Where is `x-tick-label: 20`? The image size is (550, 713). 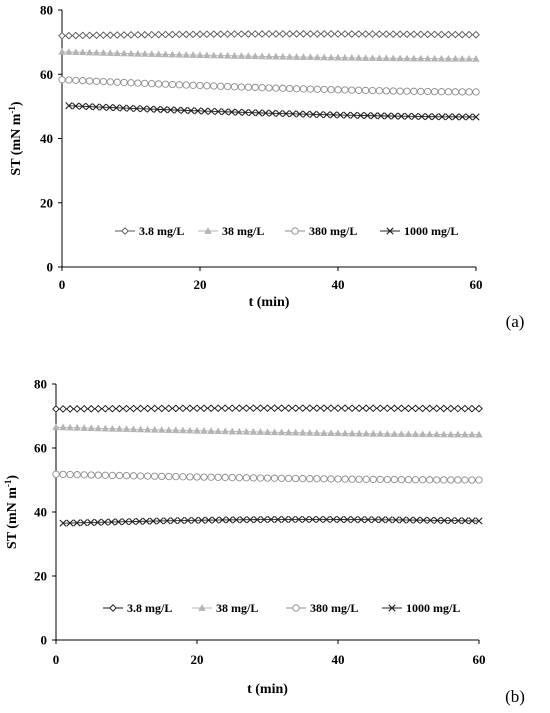
x-tick-label: 20 is located at coordinates (200, 284).